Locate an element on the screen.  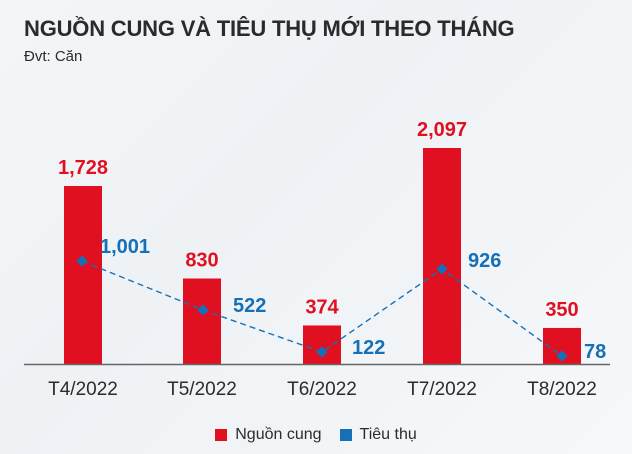
bar-value-label: 1,728 is located at coordinates (83, 168).